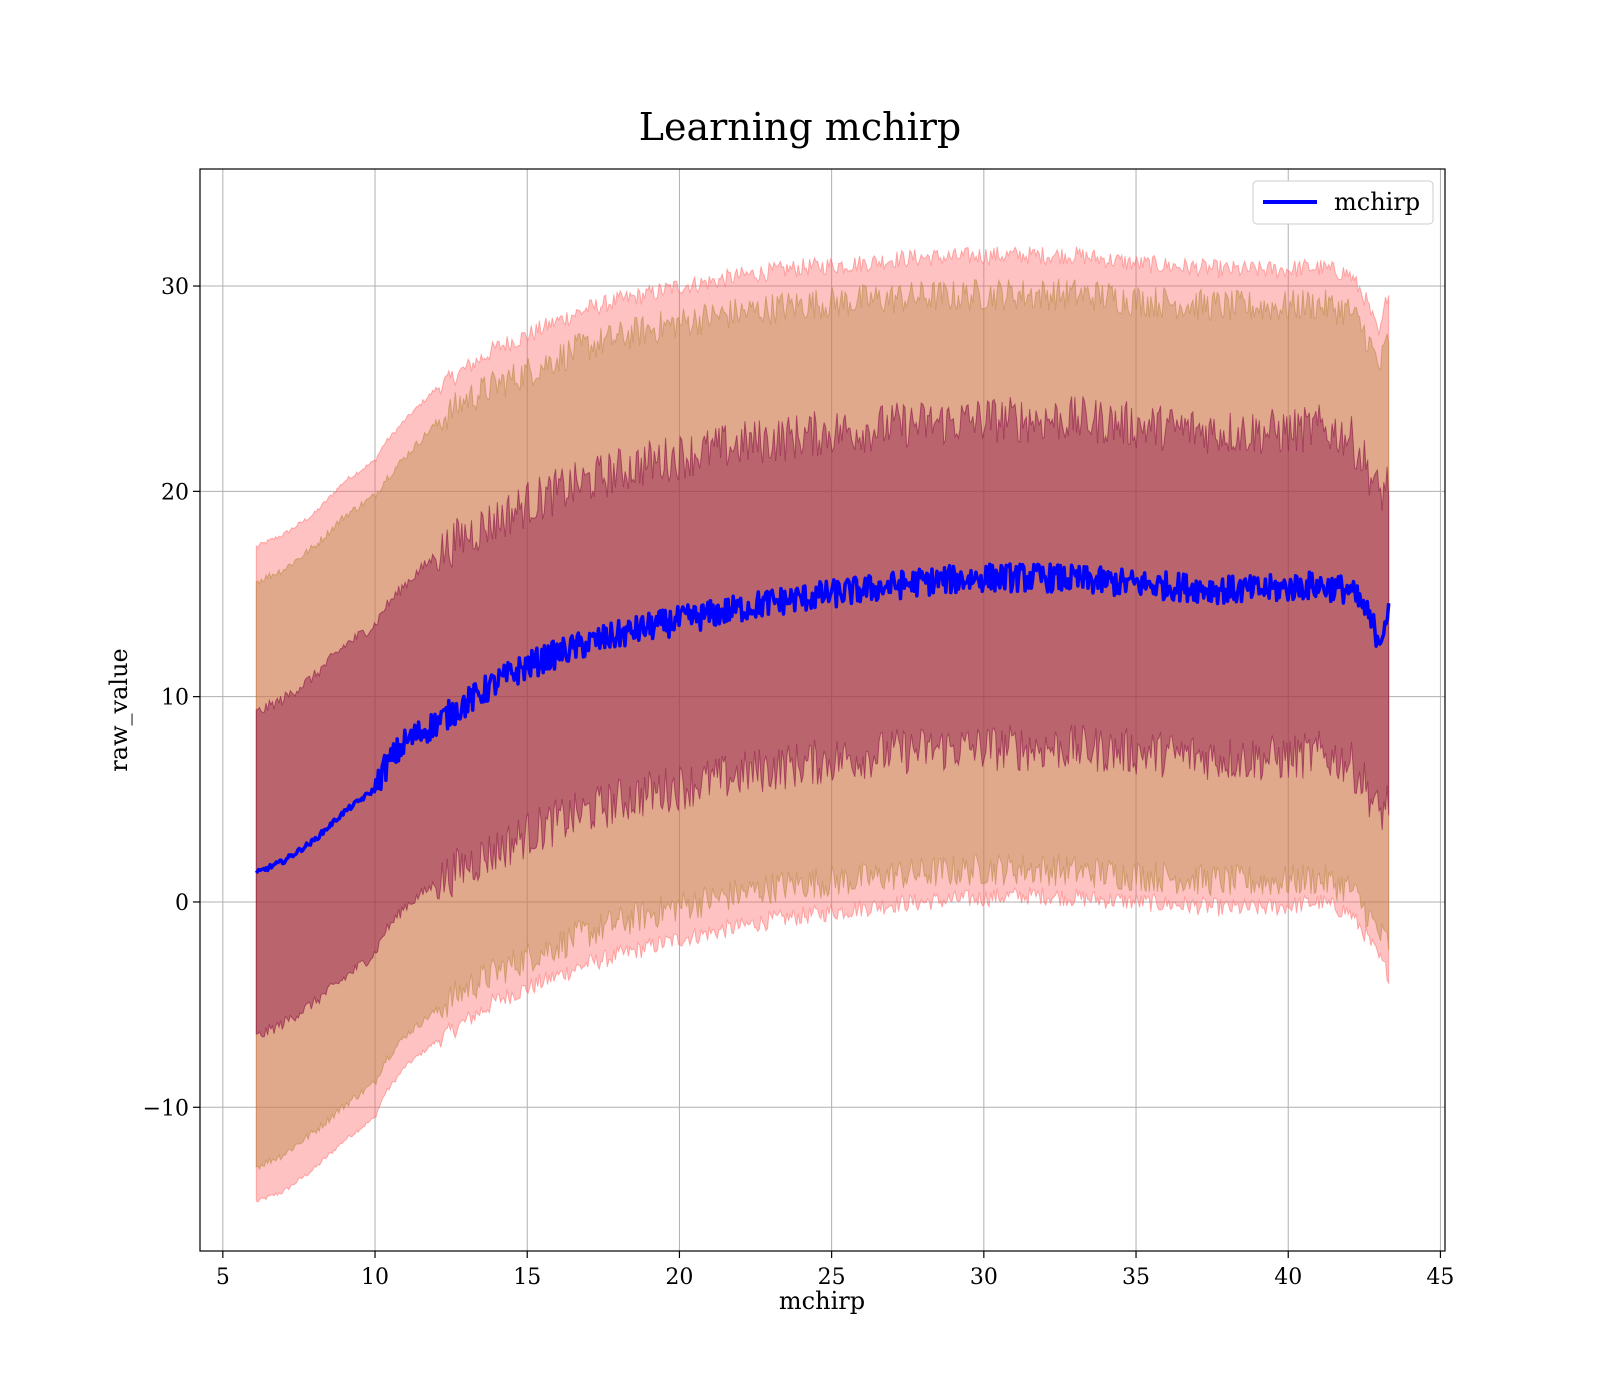 The image size is (1600, 1400). What do you see at coordinates (1440, 1277) in the screenshot?
I see `x-tick-label-45: 45` at bounding box center [1440, 1277].